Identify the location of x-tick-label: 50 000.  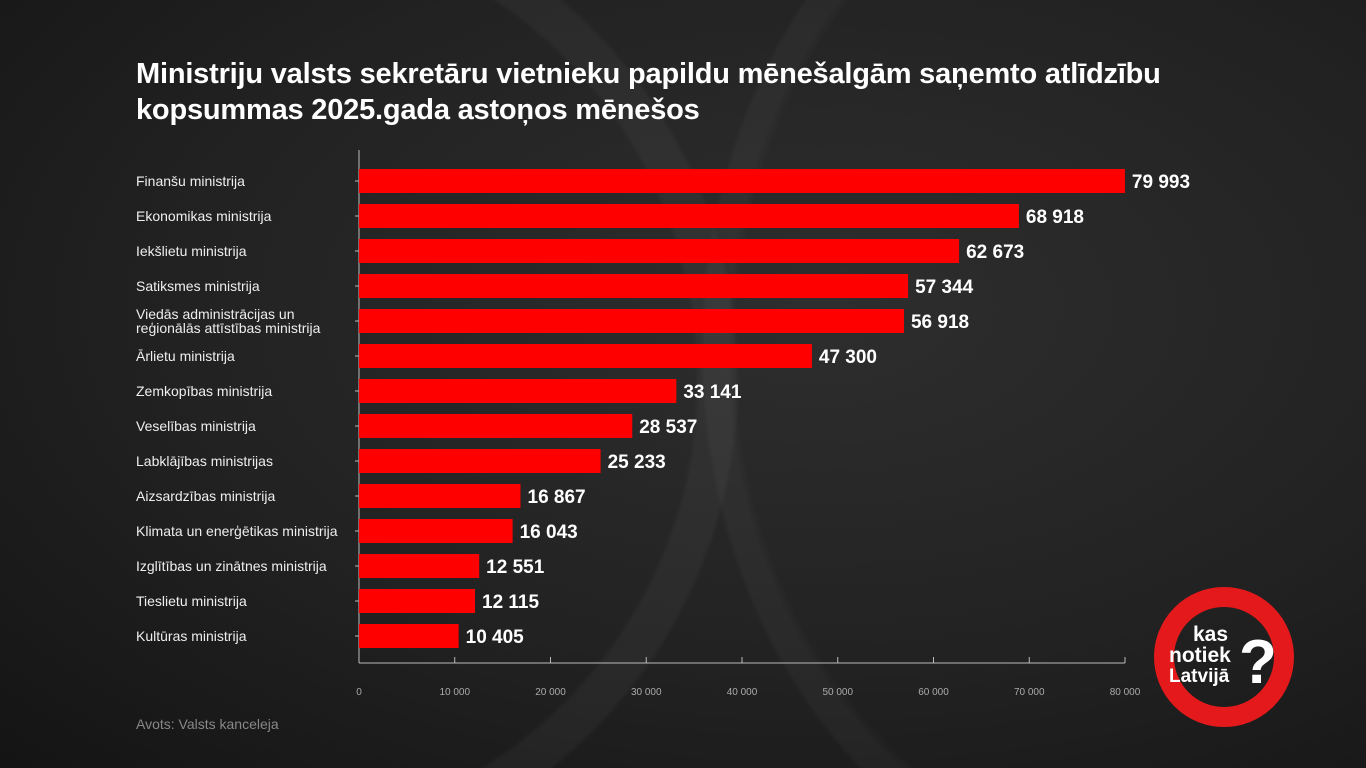
(837, 692).